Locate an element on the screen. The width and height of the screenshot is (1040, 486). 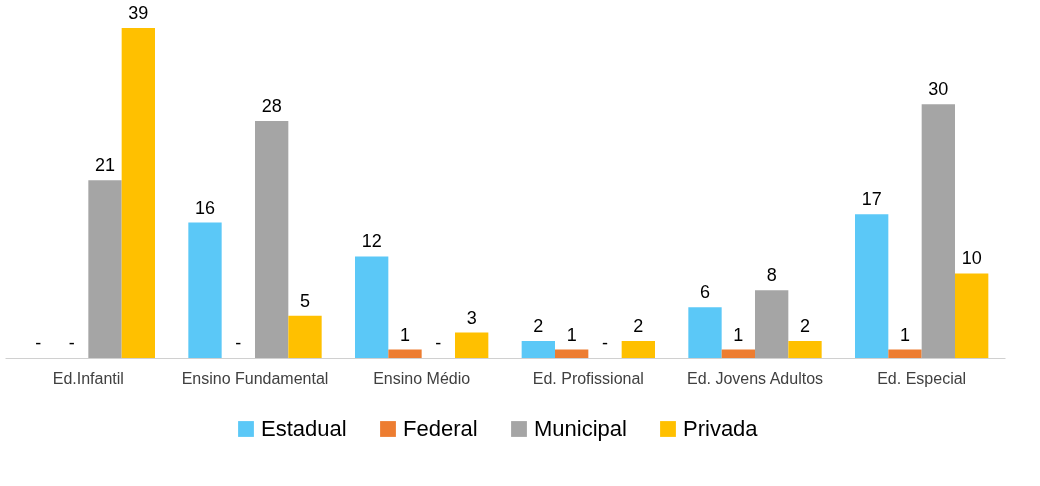
x-tick-label: Ed. Profissional is located at coordinates (588, 378).